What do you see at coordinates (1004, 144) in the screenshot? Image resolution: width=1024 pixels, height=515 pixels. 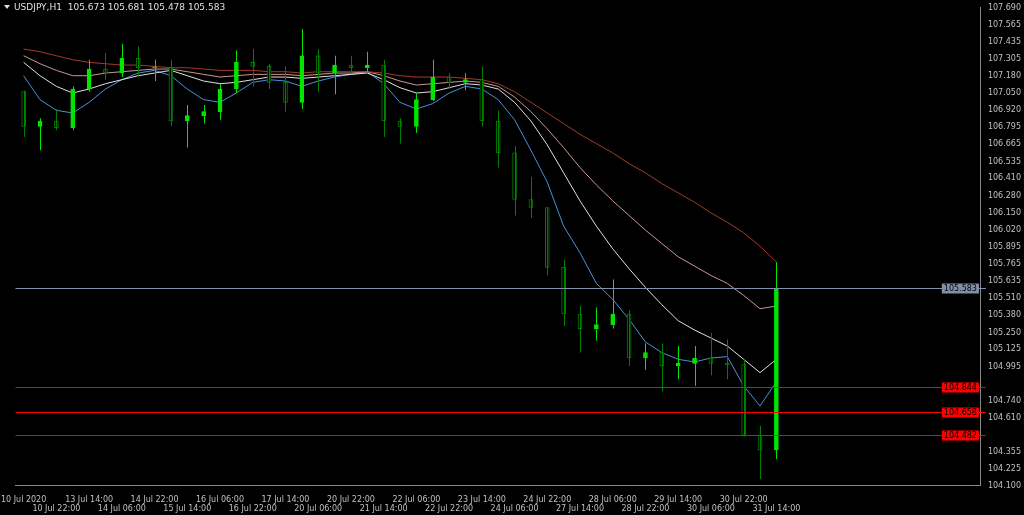 I see `y-tick-label: 106.665` at bounding box center [1004, 144].